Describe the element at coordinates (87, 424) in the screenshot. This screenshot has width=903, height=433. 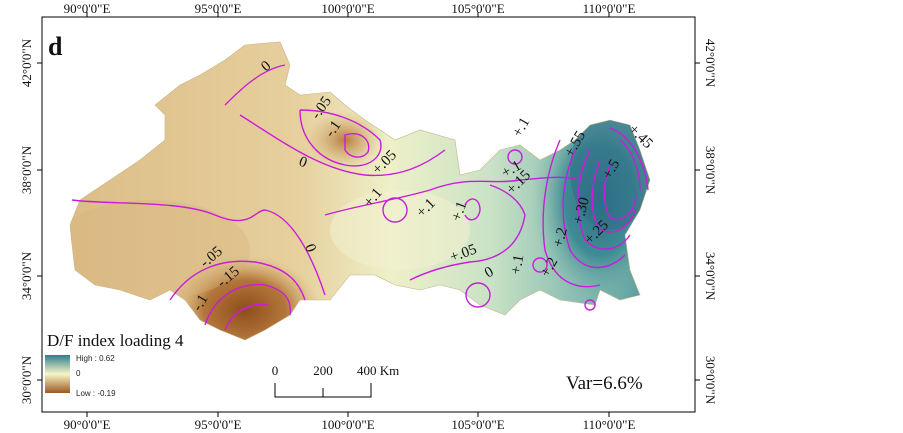
I see `lon-label-bottom: 90°0'0"E` at that location.